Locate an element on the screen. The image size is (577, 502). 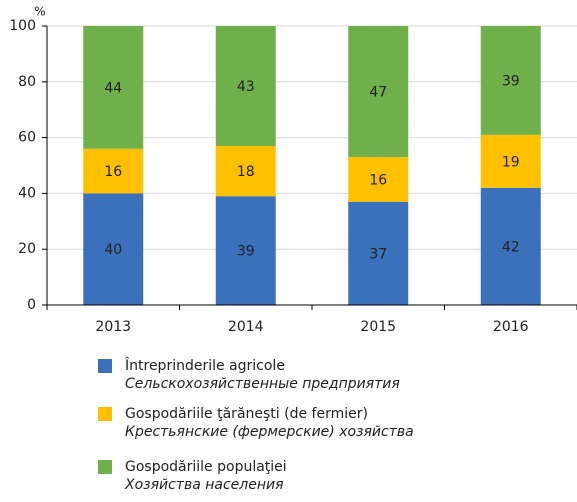
data-label: 47 is located at coordinates (378, 93).